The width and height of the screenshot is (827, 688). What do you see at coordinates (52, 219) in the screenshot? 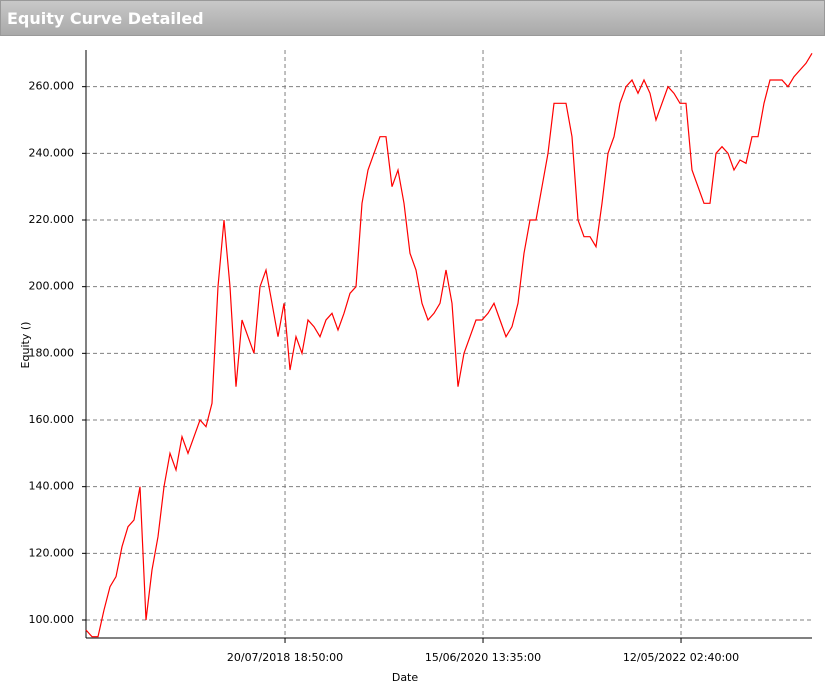
I see `y-tick-label: 220.000` at bounding box center [52, 219].